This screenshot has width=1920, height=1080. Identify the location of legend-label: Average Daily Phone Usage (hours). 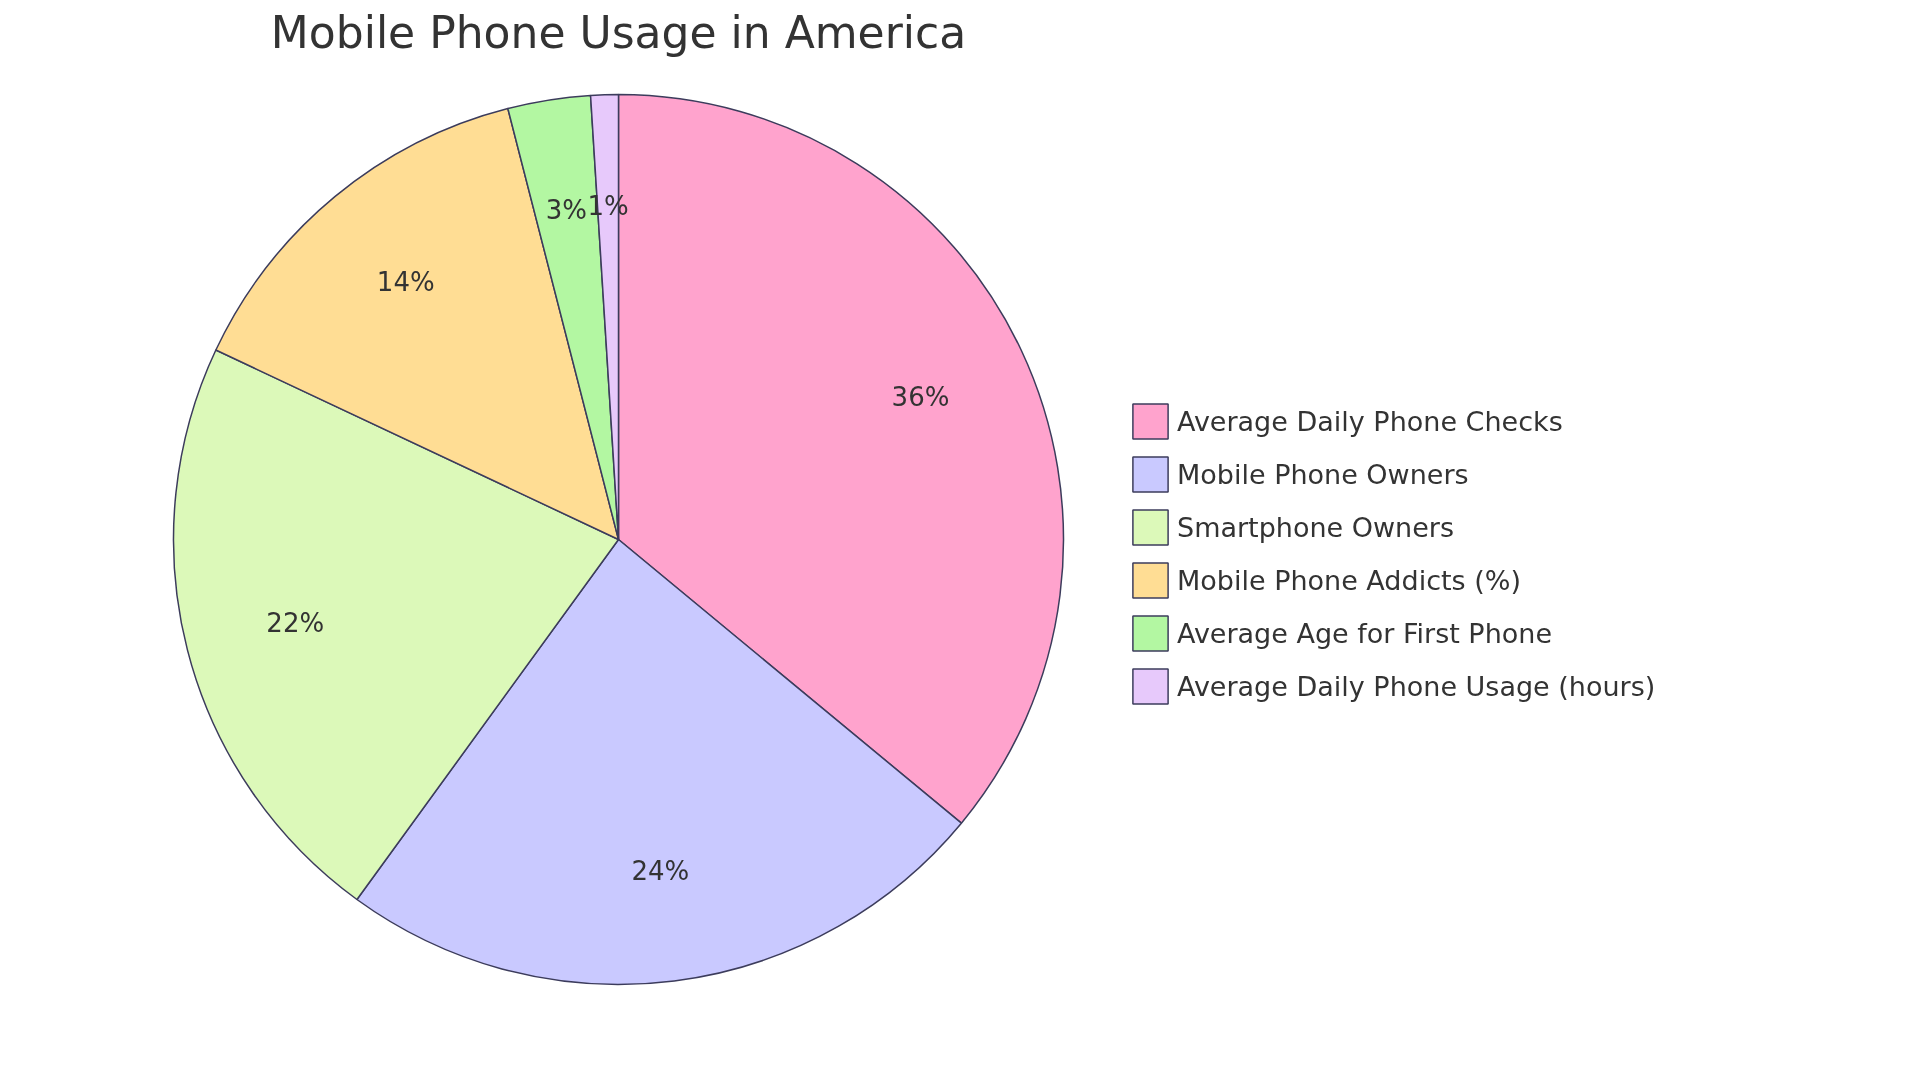
(1416, 686).